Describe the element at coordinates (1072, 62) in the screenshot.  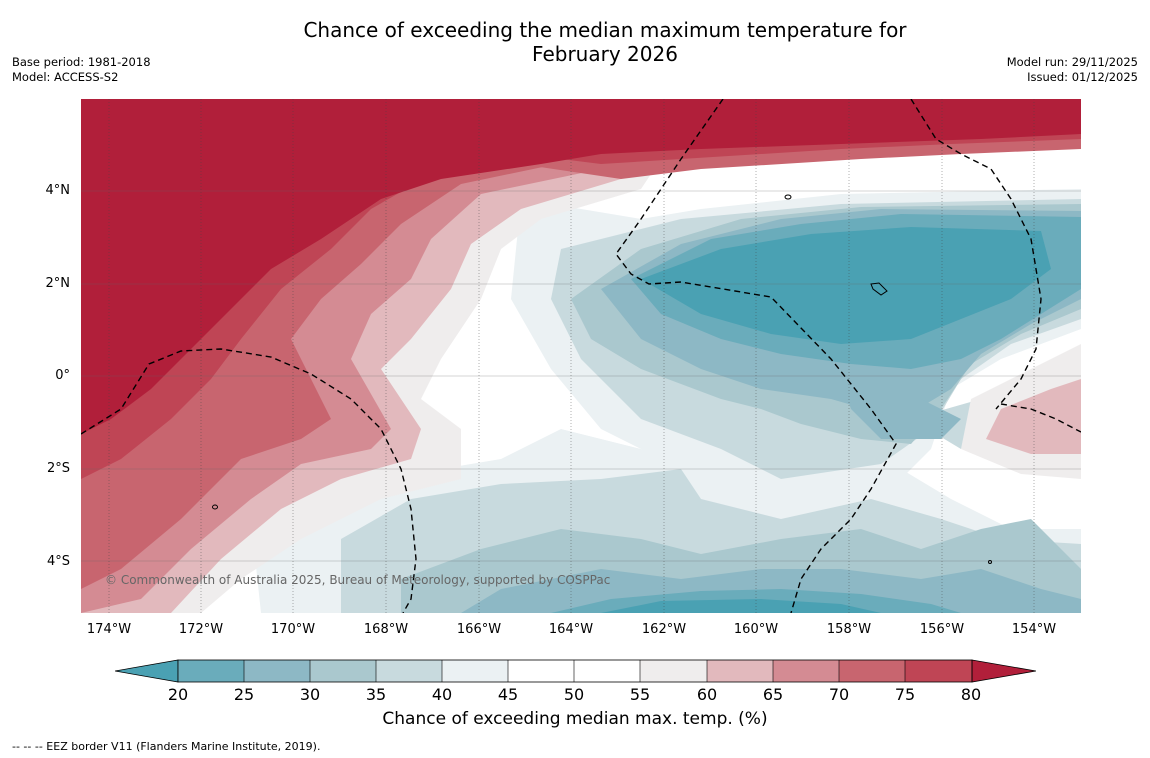
I see `model-run: Model run: 29/11/2025` at that location.